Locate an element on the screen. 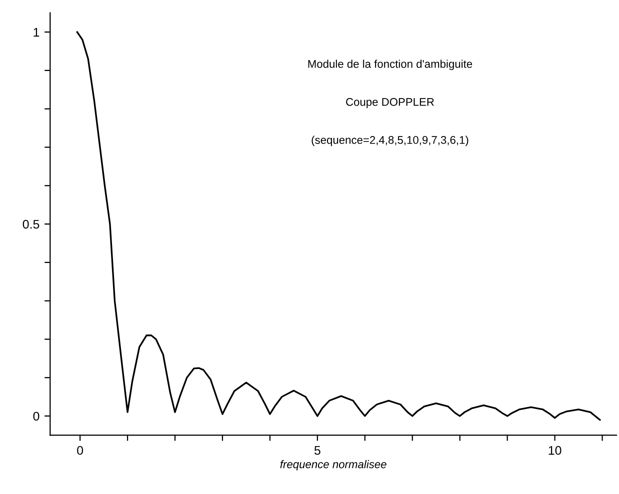  y-tick-label: 0.5 is located at coordinates (31, 224).